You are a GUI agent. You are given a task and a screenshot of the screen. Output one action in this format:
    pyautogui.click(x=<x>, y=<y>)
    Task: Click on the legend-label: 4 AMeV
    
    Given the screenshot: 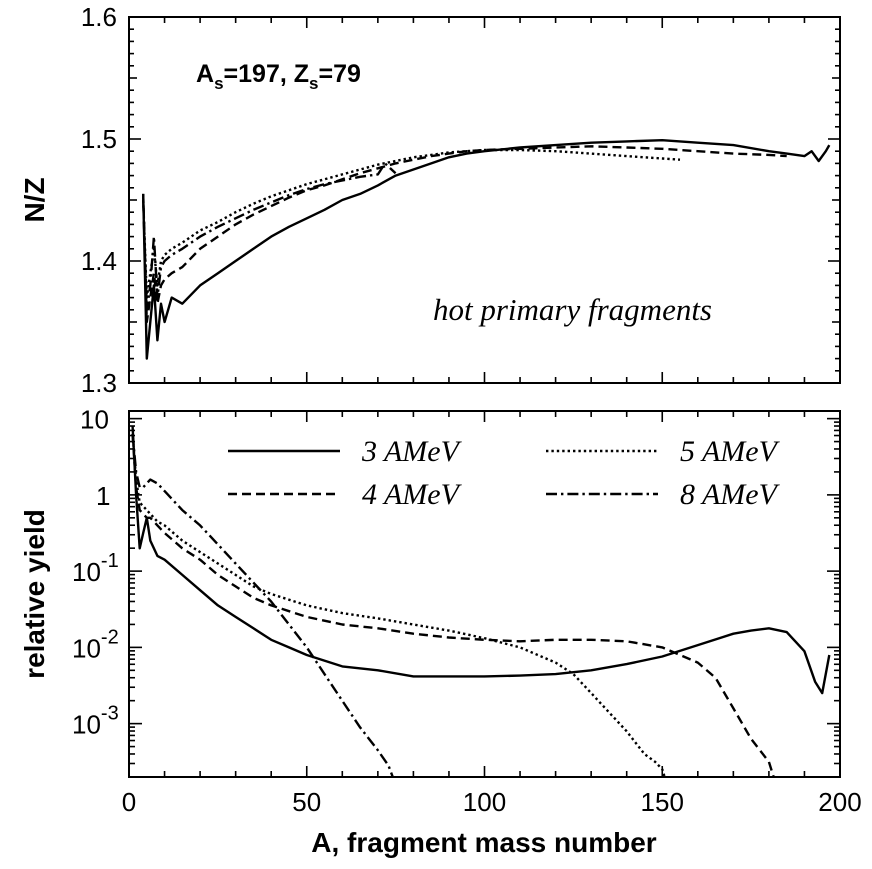 What is the action you would take?
    pyautogui.click(x=412, y=494)
    